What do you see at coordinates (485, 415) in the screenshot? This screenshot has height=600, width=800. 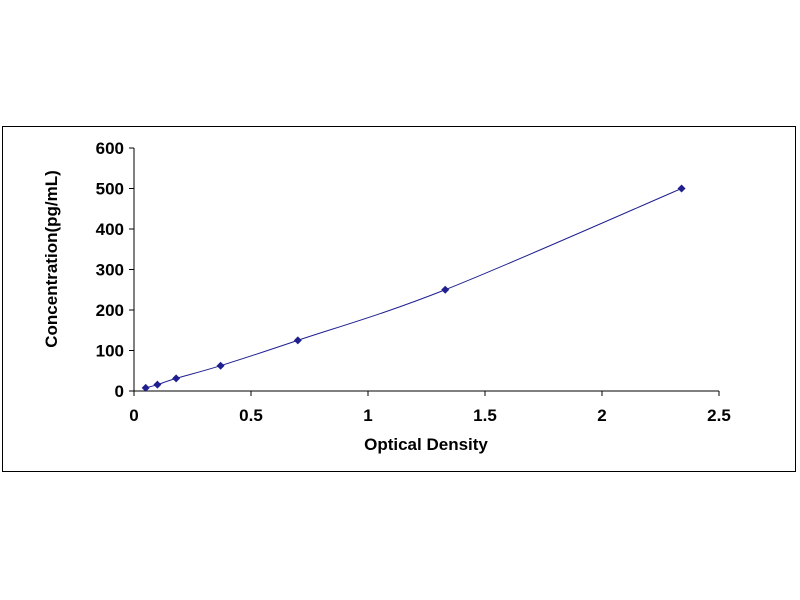 I see `x-tick-label: 1.5` at bounding box center [485, 415].